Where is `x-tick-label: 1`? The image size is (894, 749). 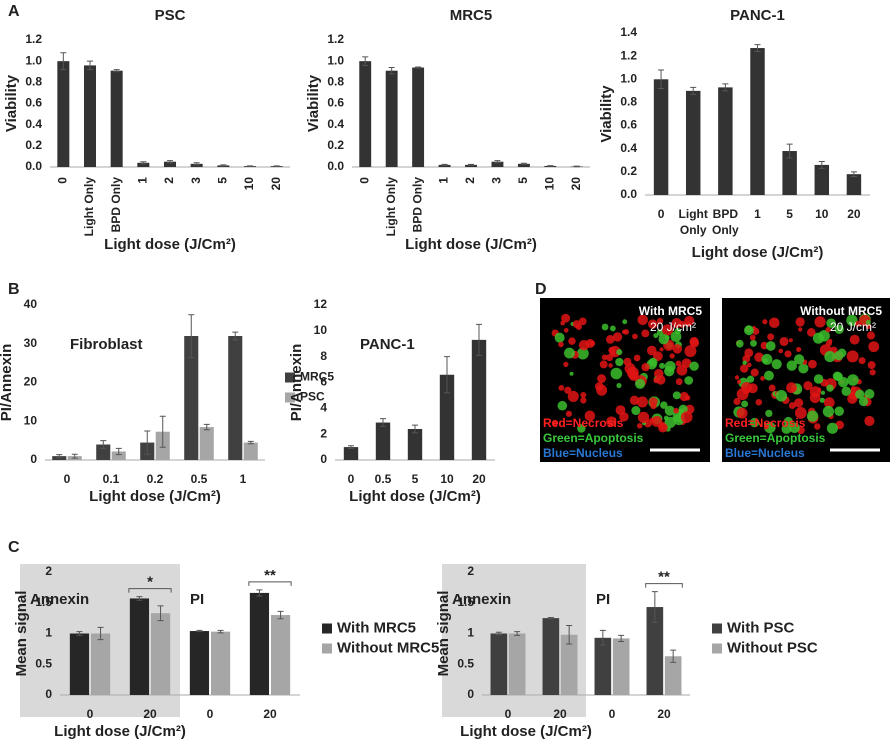 x-tick-label: 1 is located at coordinates (143, 180).